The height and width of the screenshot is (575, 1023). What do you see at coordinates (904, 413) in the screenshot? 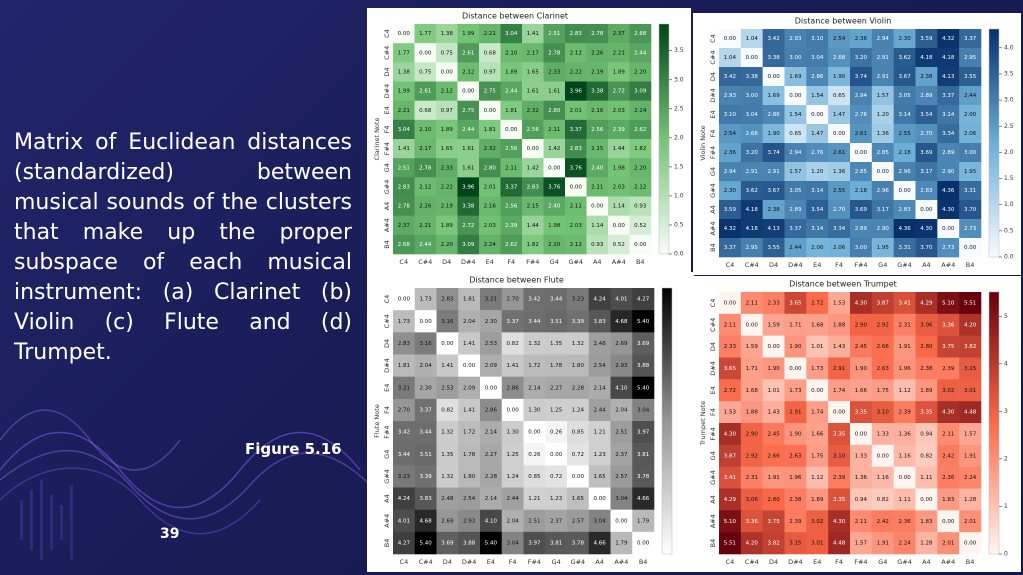
I see `cell-label: 2.39` at bounding box center [904, 413].